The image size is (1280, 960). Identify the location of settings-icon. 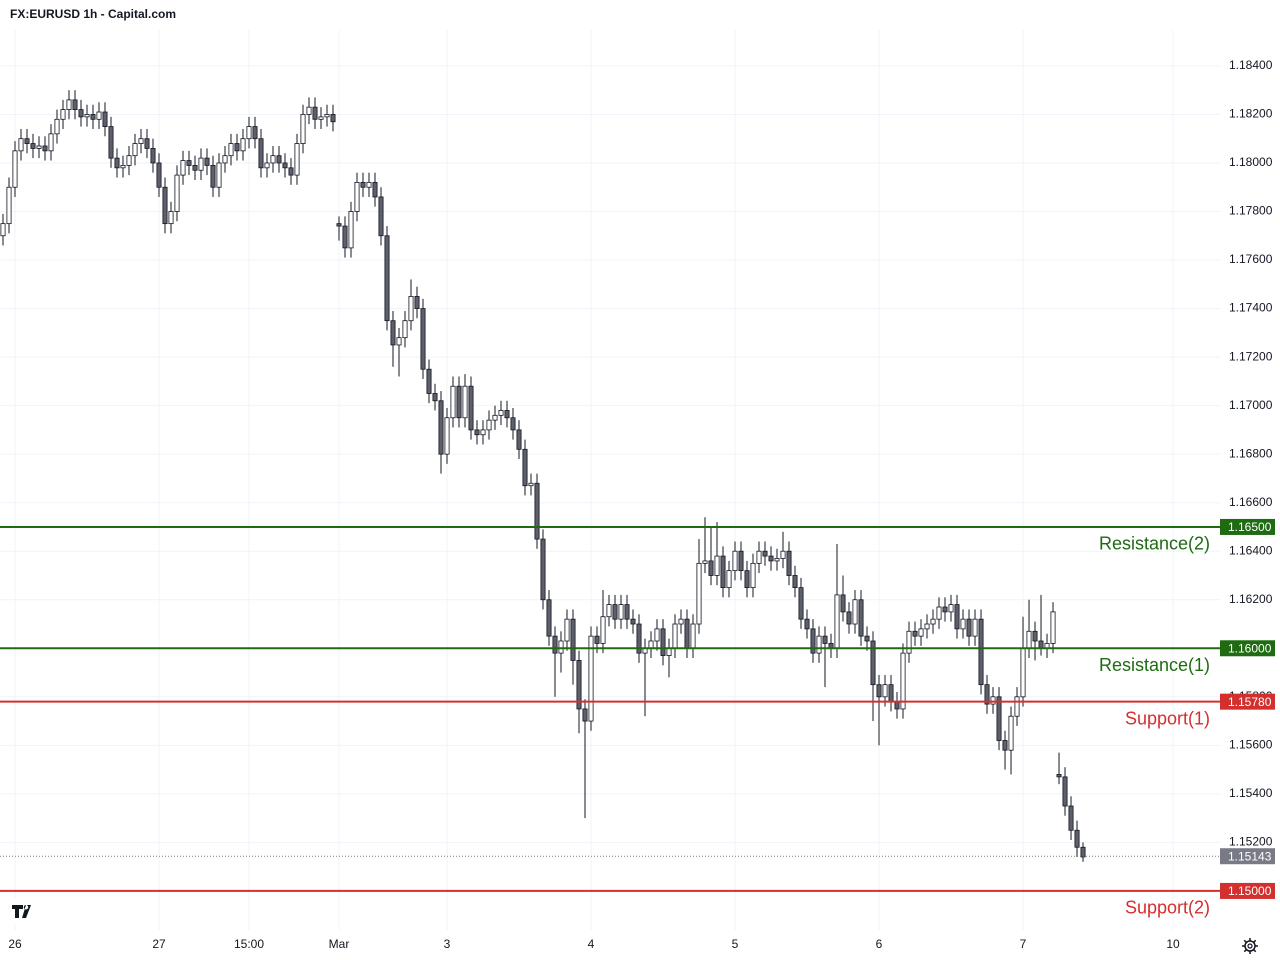
(1250, 946).